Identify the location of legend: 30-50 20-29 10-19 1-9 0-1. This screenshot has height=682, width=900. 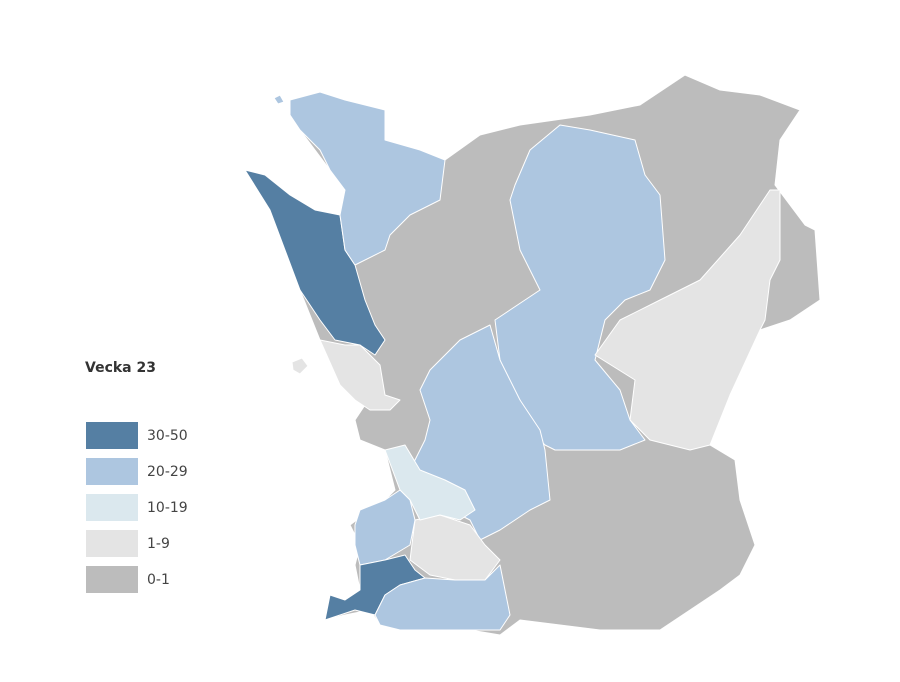
(137, 507).